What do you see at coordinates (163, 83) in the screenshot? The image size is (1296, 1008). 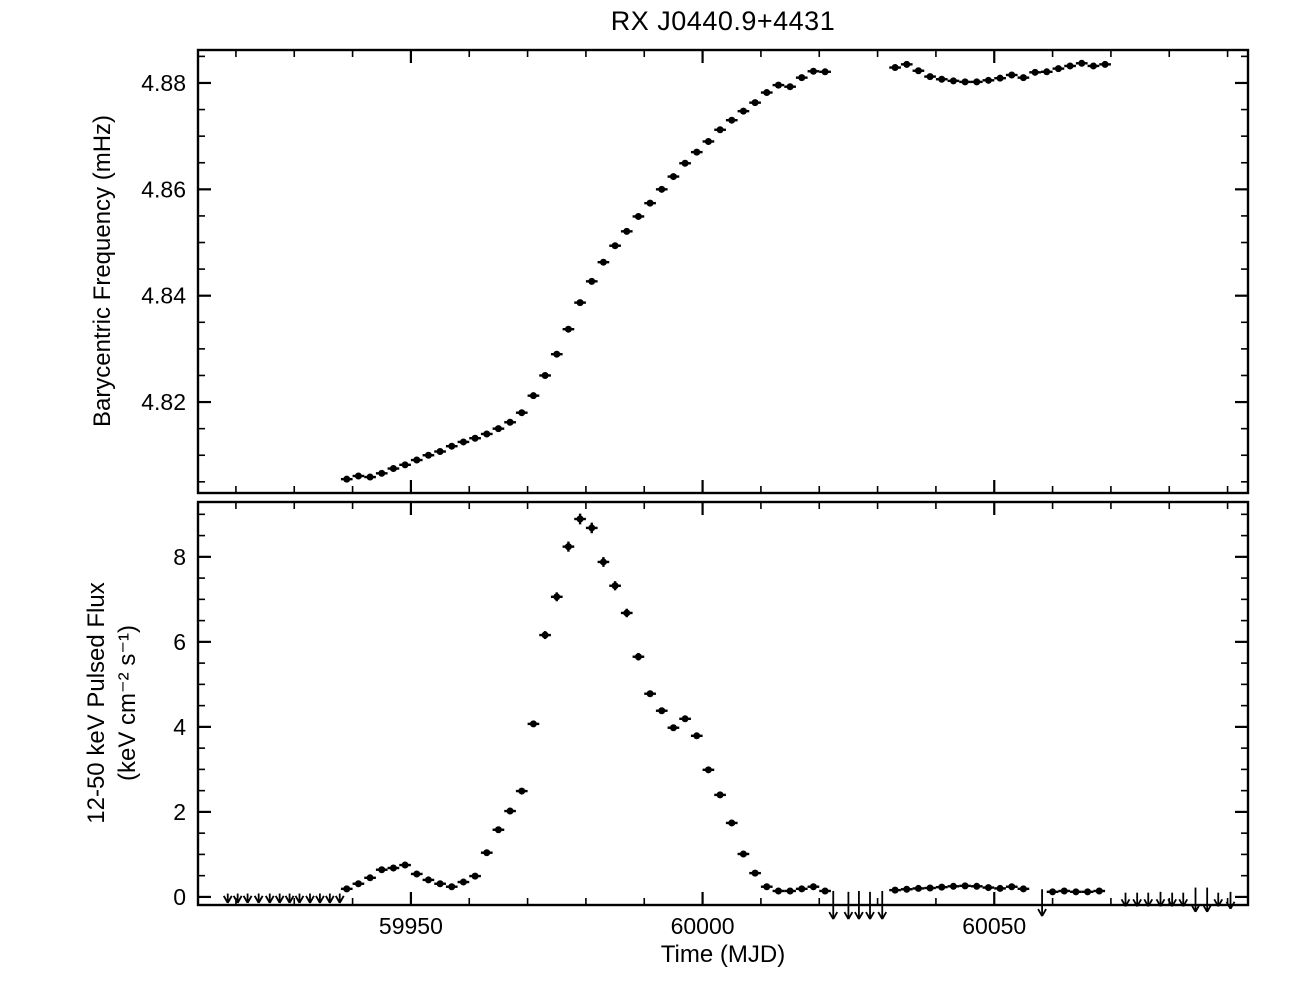 I see `y-tick-label: 4.88` at bounding box center [163, 83].